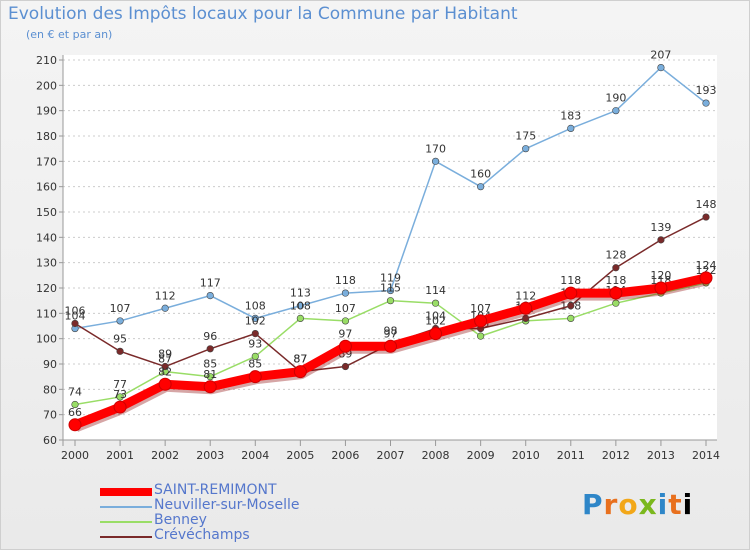 Image resolution: width=750 pixels, height=550 pixels. What do you see at coordinates (46, 136) in the screenshot?
I see `y-tick-label: 180` at bounding box center [46, 136].